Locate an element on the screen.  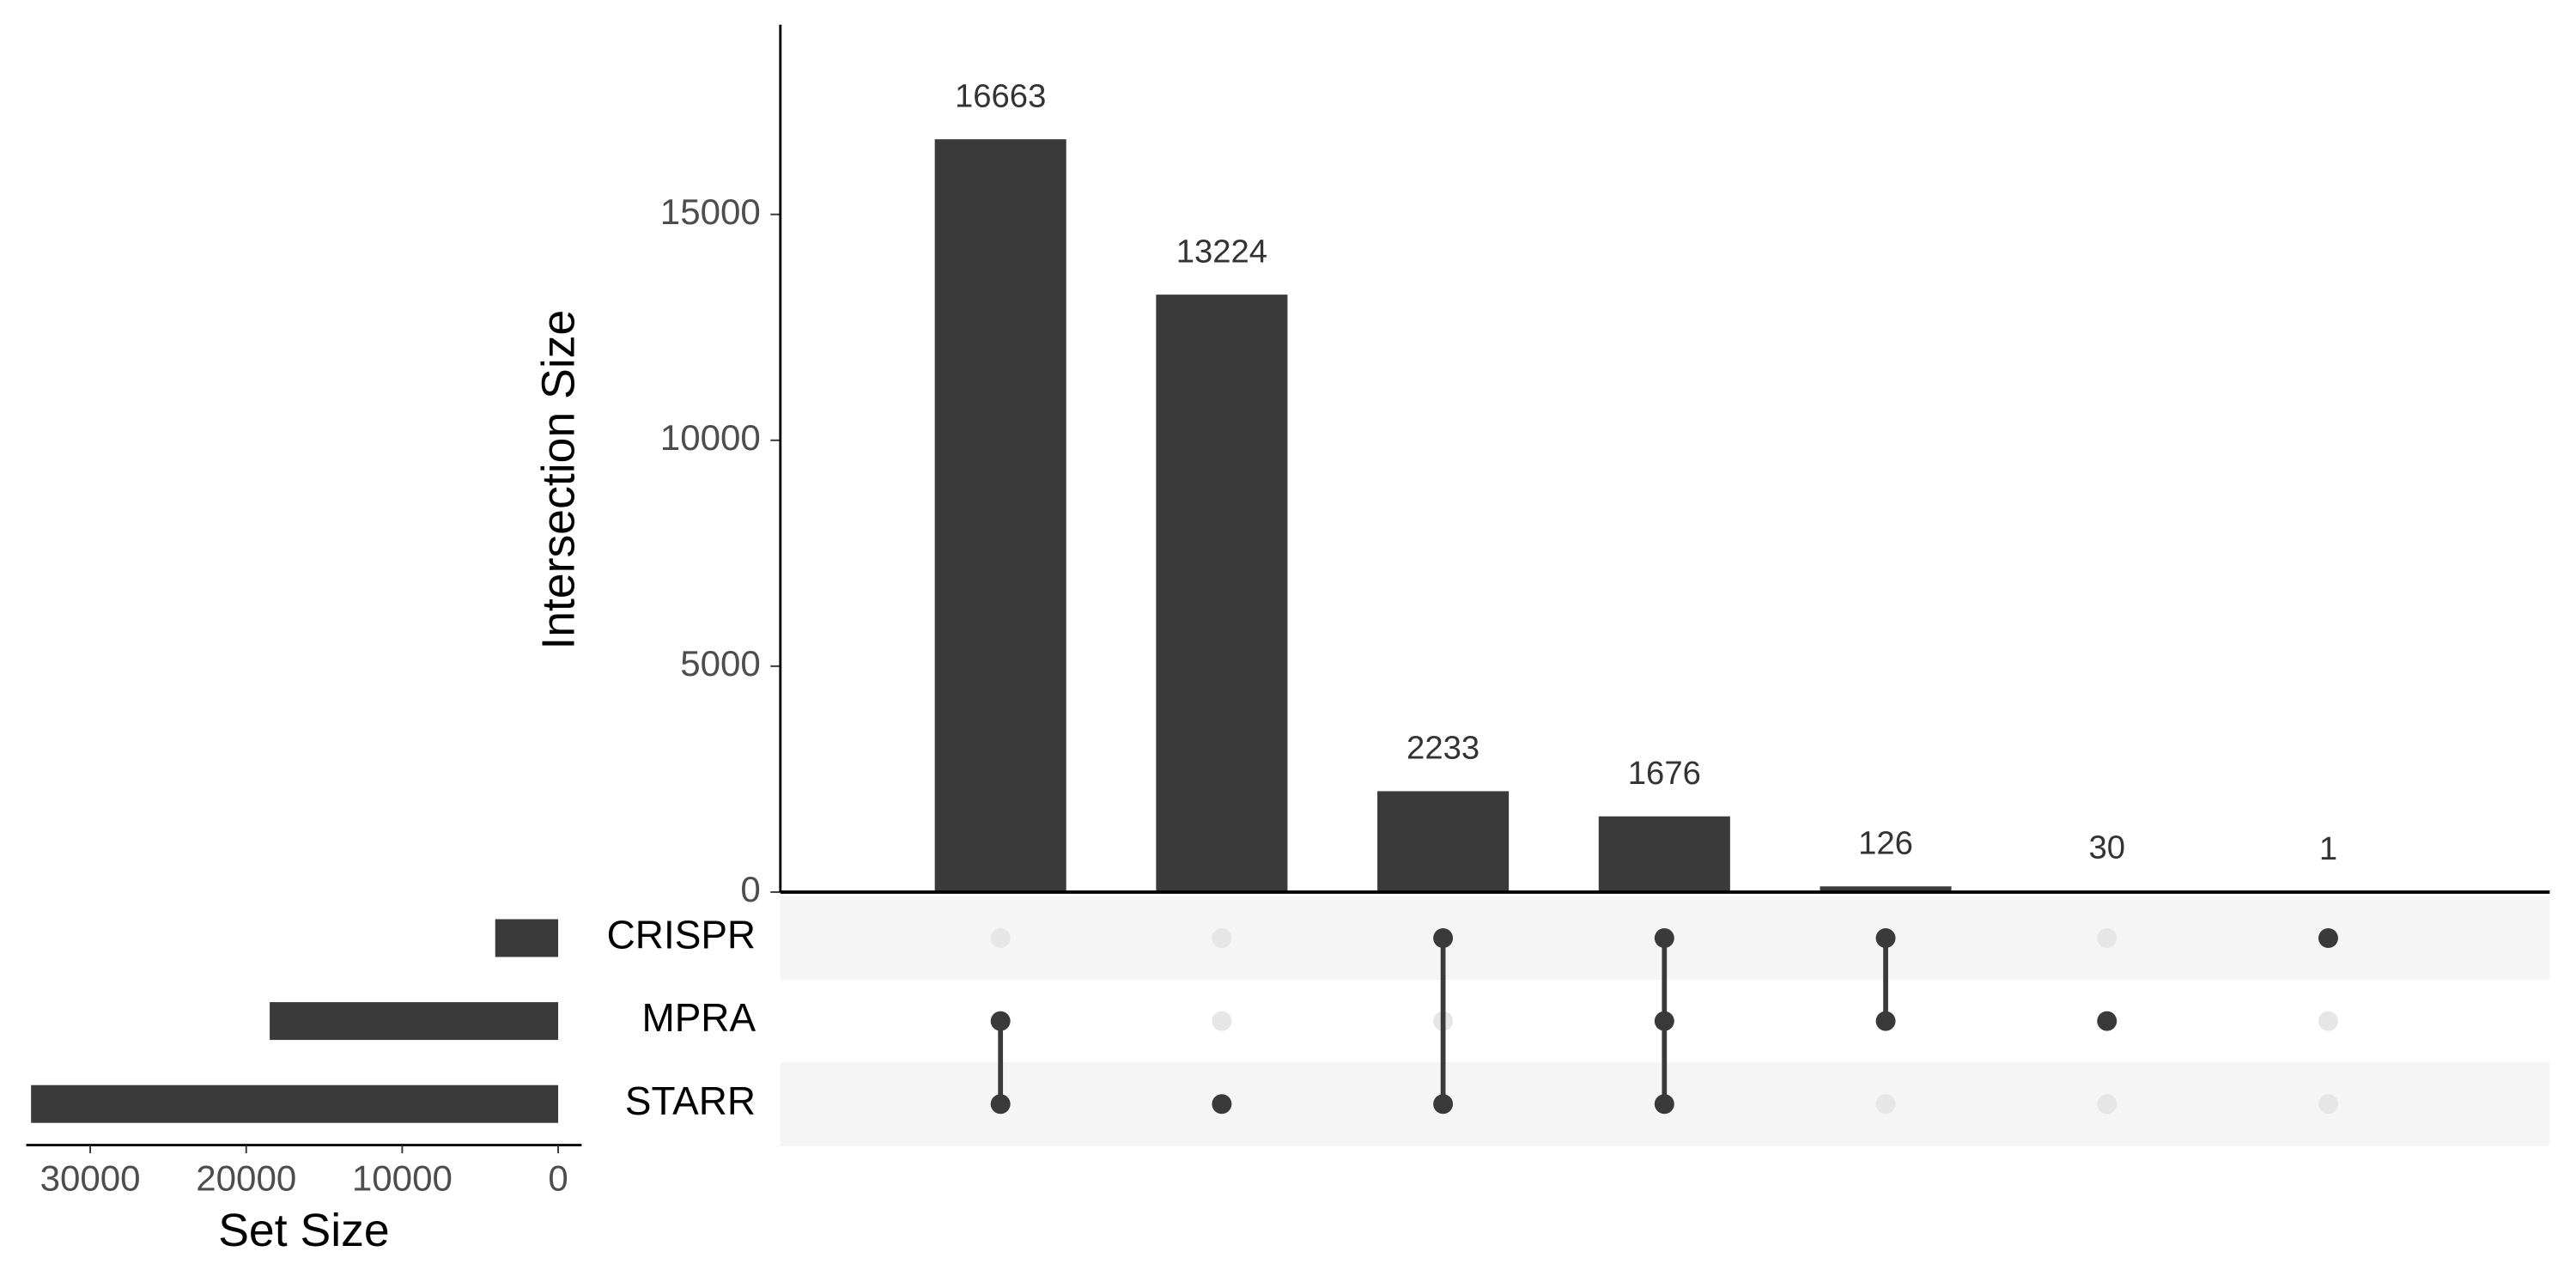
value-label: 16663 is located at coordinates (1001, 96).